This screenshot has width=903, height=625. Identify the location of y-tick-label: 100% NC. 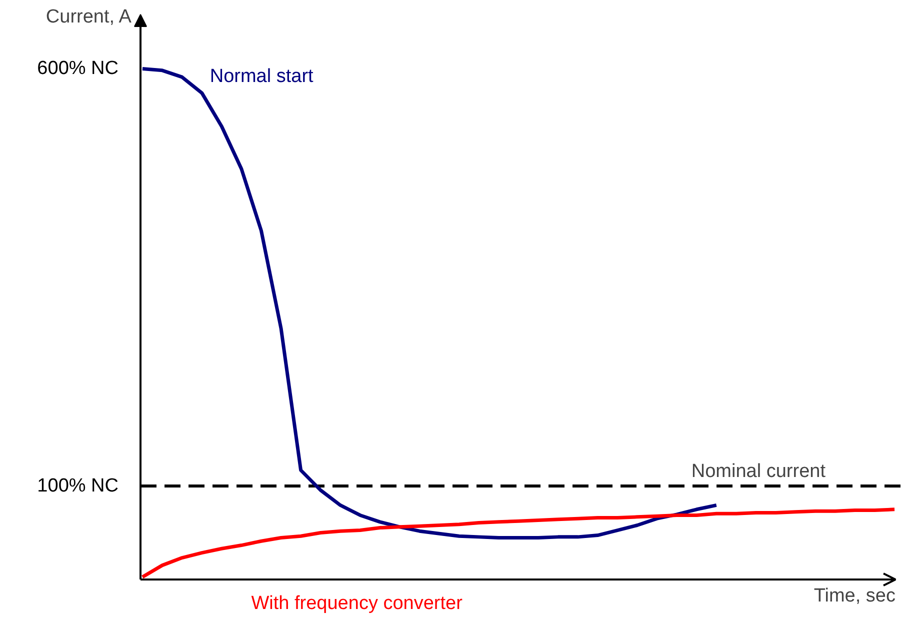
(78, 486).